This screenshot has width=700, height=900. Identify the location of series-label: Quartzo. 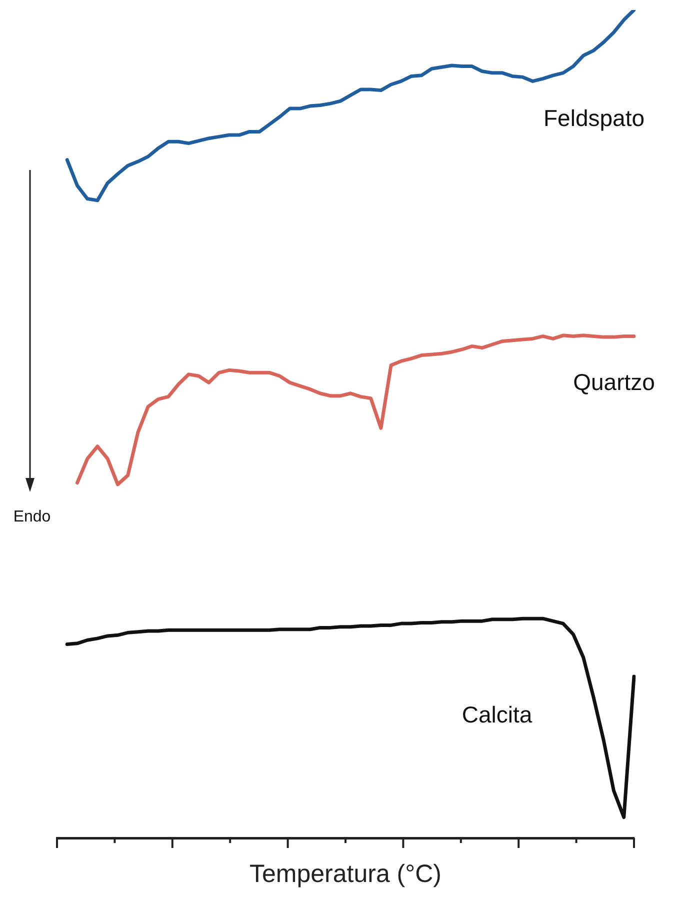
(614, 382).